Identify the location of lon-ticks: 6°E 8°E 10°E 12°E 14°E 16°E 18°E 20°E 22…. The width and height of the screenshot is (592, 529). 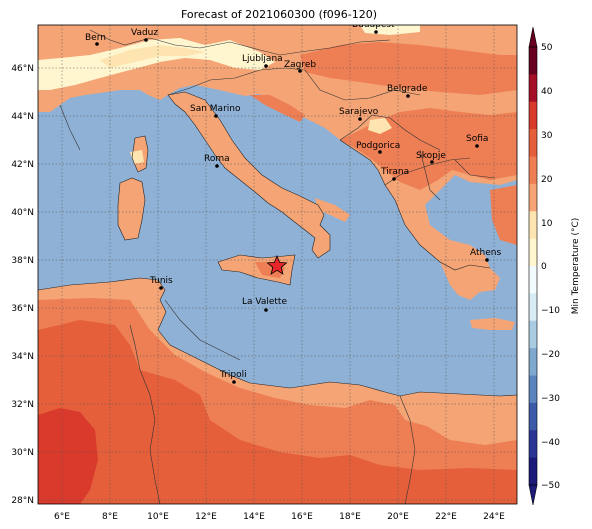
(279, 517).